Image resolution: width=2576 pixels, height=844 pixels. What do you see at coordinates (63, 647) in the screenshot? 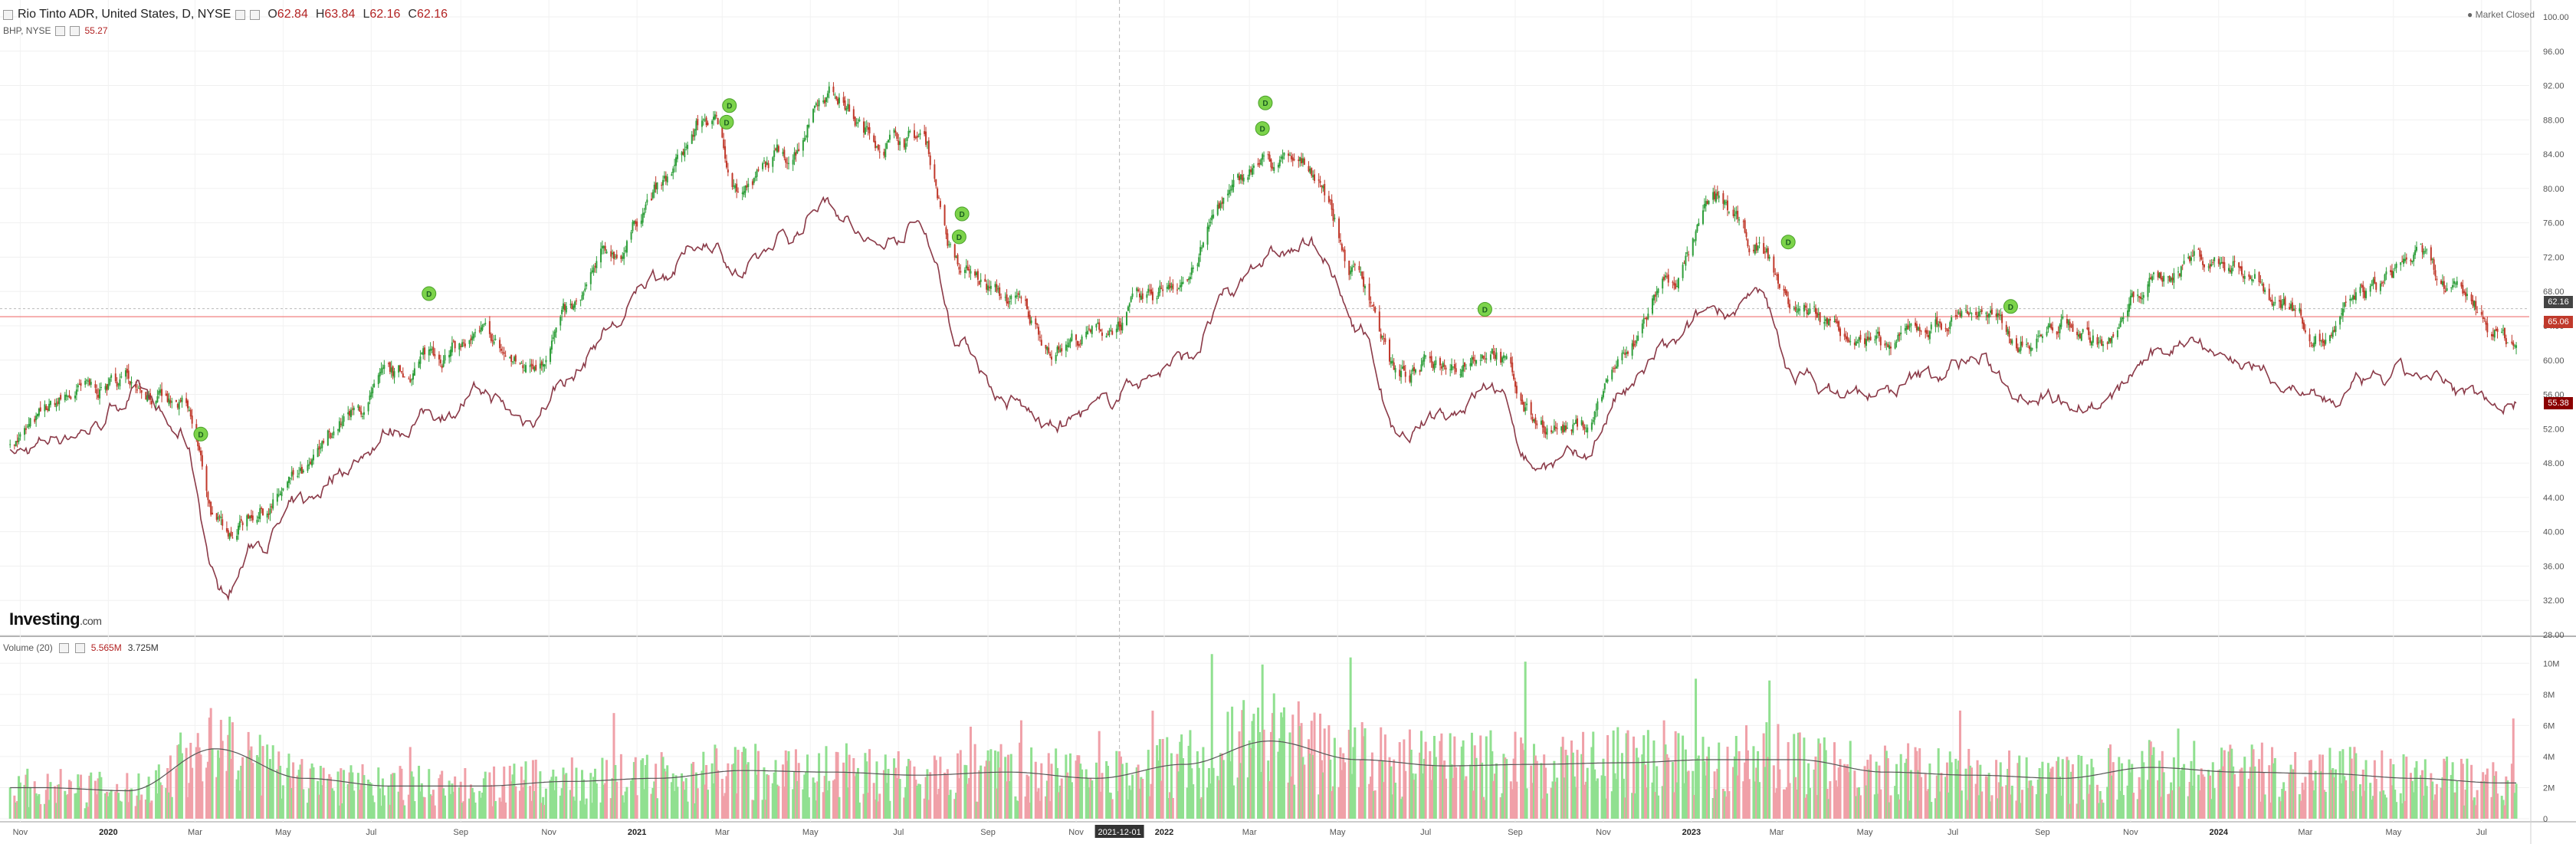
I see `volume-settings-toggle` at bounding box center [63, 647].